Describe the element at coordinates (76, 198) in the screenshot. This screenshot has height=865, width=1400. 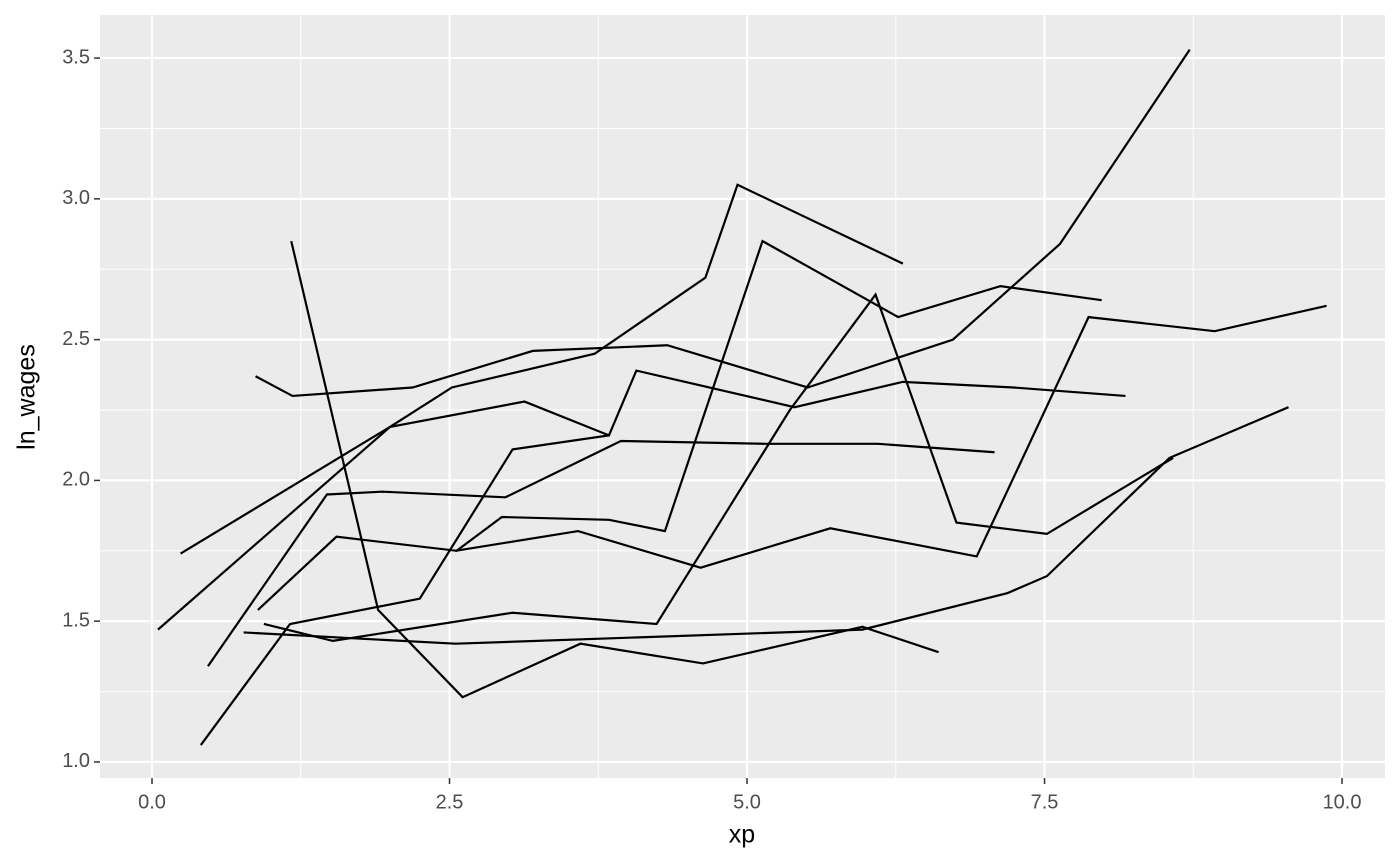
I see `y-tick-label: 3.0` at that location.